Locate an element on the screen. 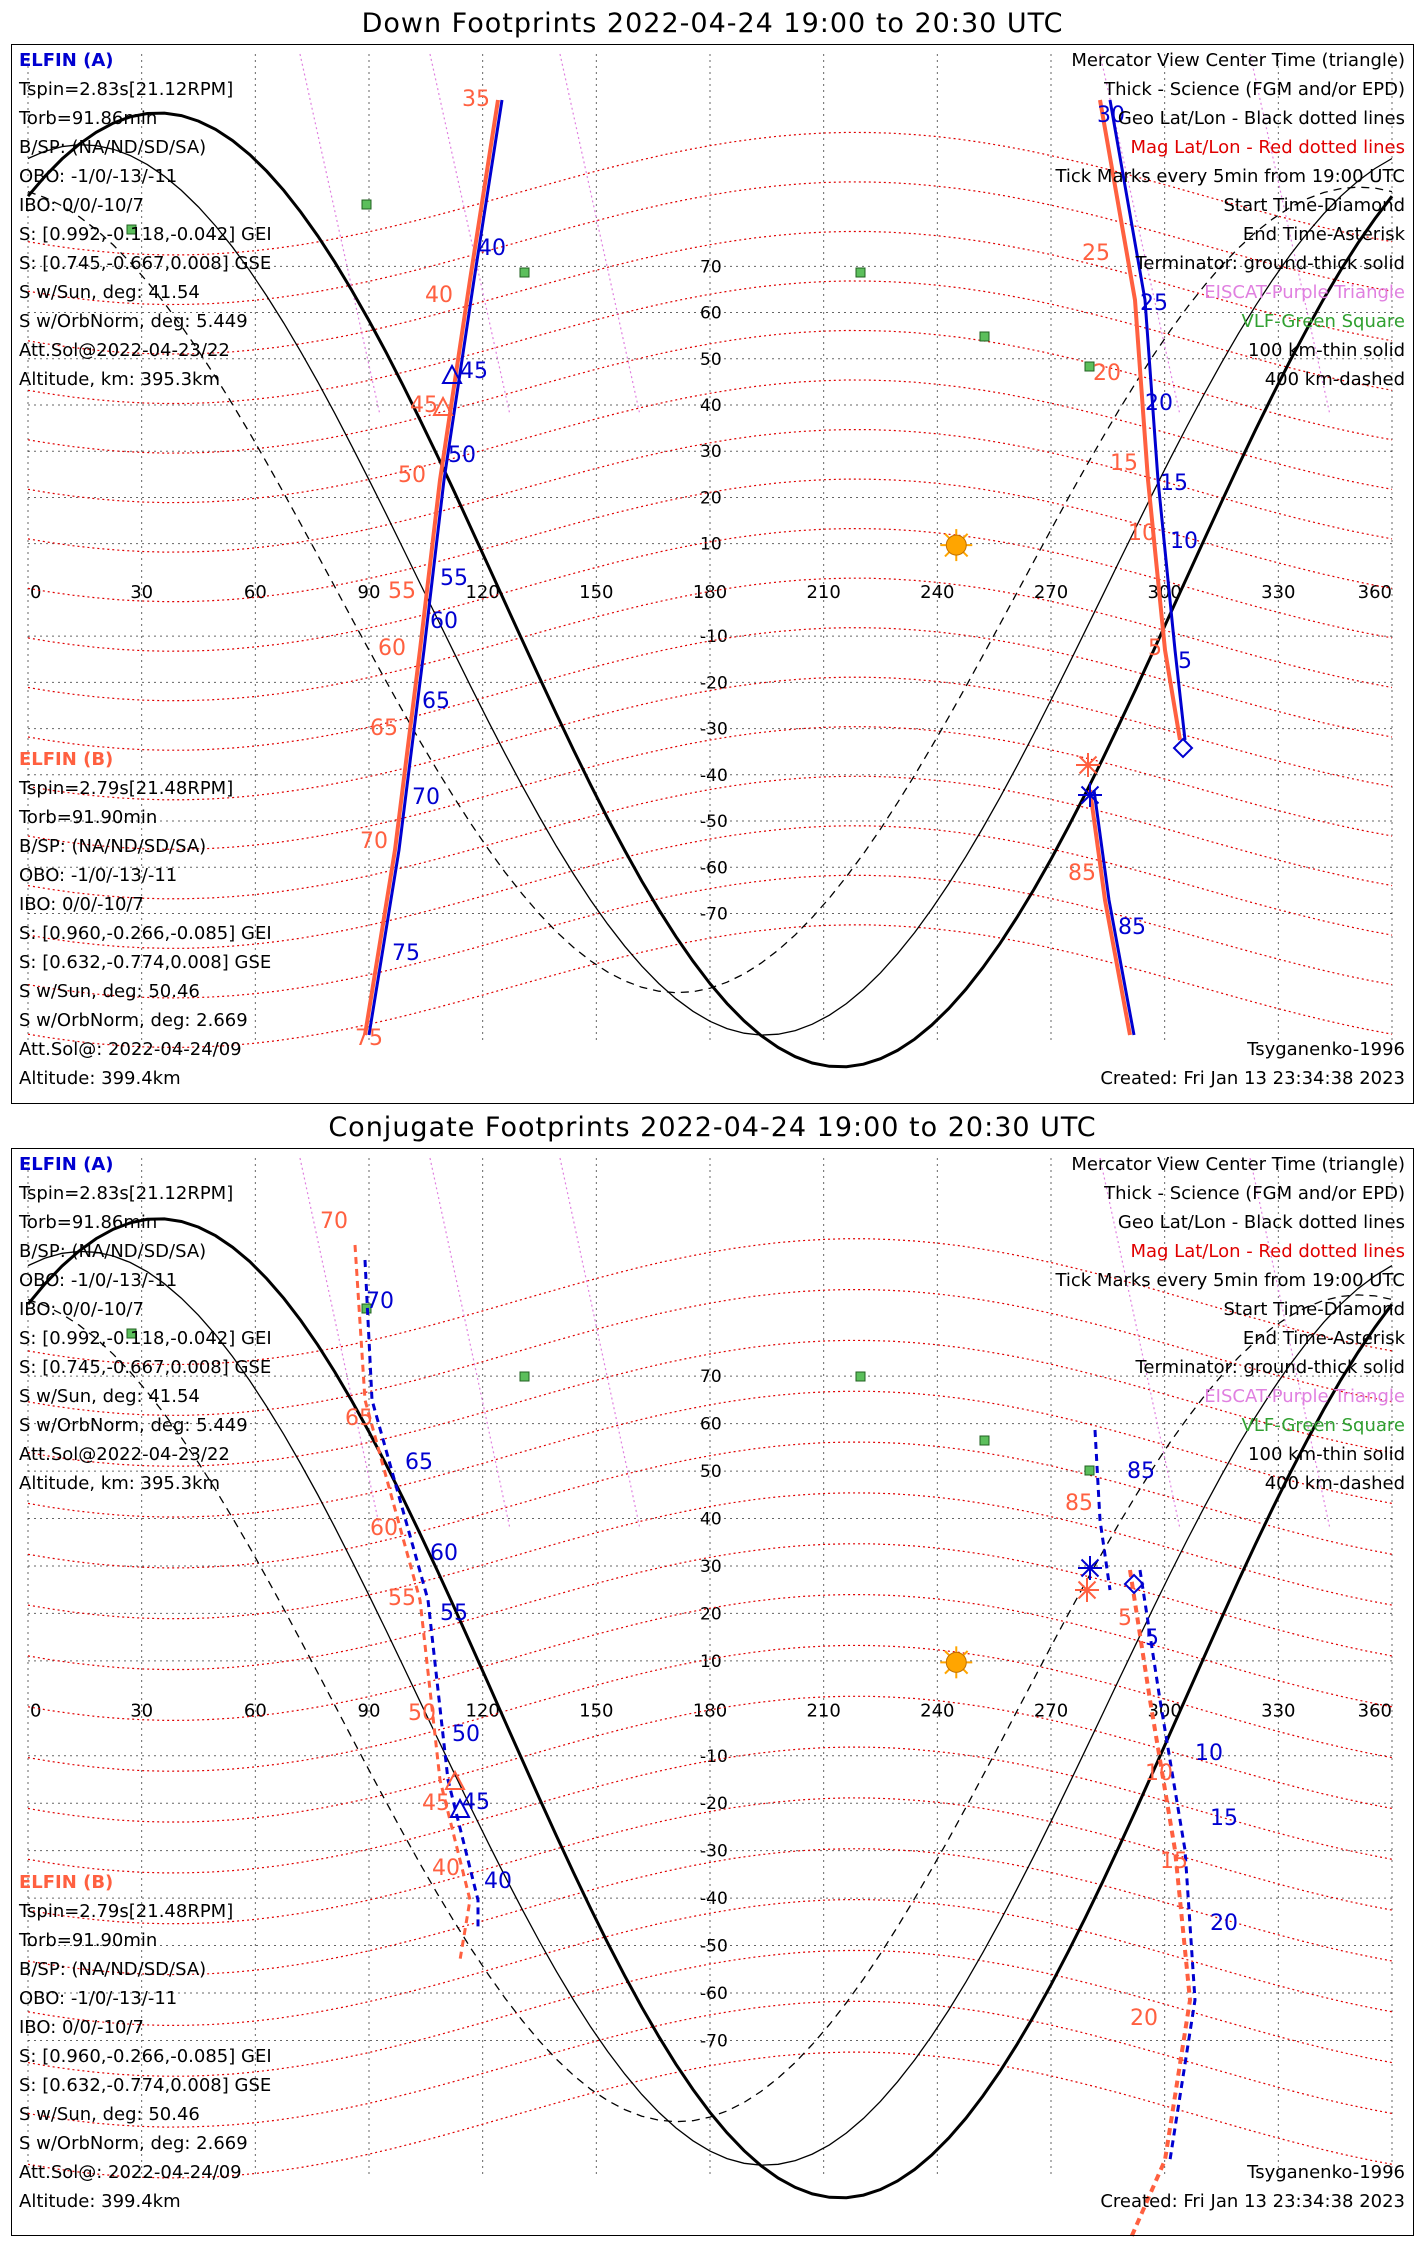 The image size is (1425, 2250). lat-tick-label: -60 is located at coordinates (714, 1994).